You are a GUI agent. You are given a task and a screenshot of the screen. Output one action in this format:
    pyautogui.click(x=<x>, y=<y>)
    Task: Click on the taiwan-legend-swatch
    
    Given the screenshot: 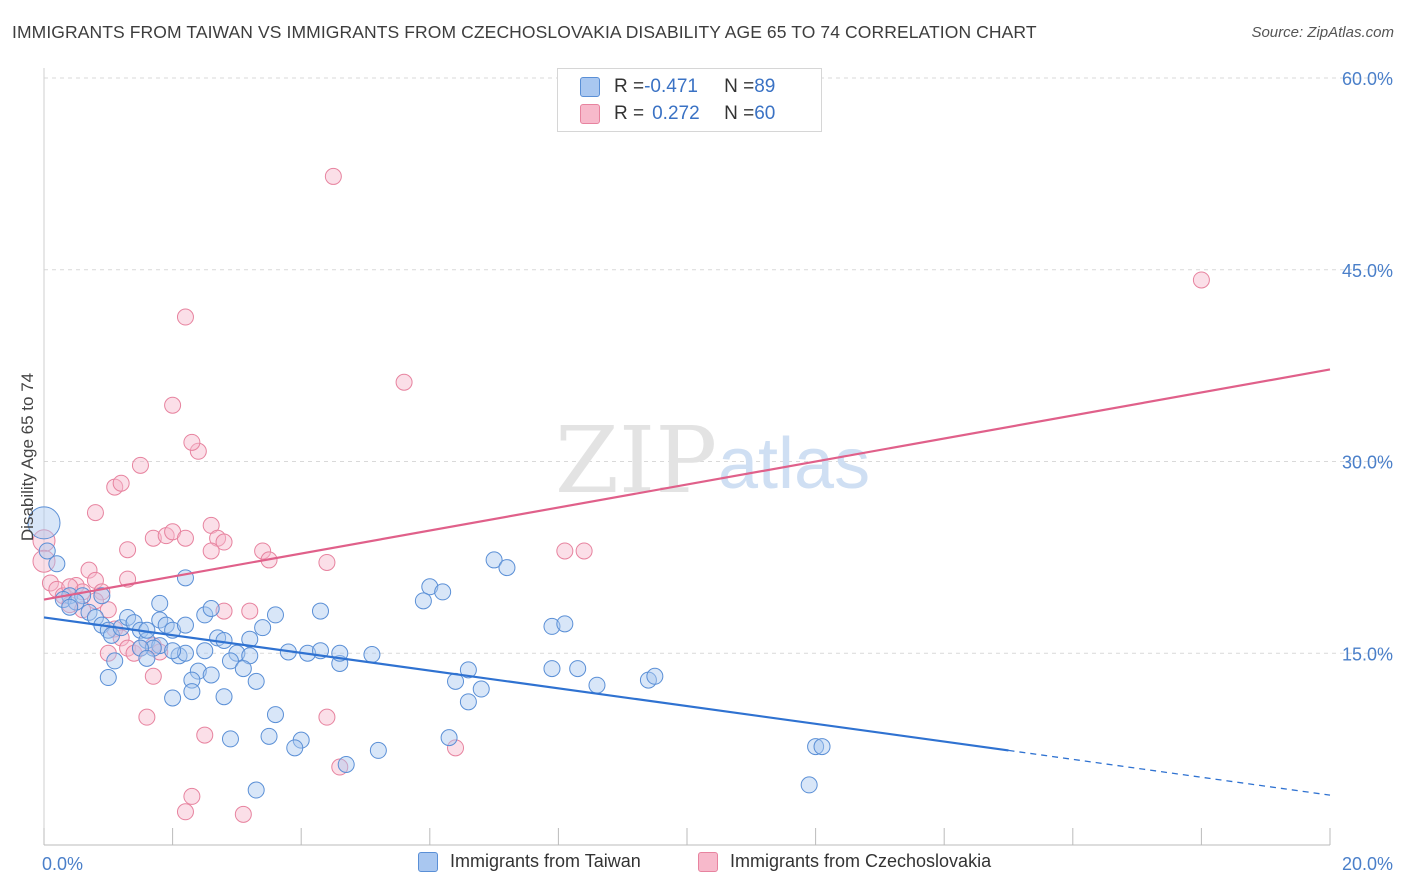 What is the action you would take?
    pyautogui.click(x=428, y=861)
    